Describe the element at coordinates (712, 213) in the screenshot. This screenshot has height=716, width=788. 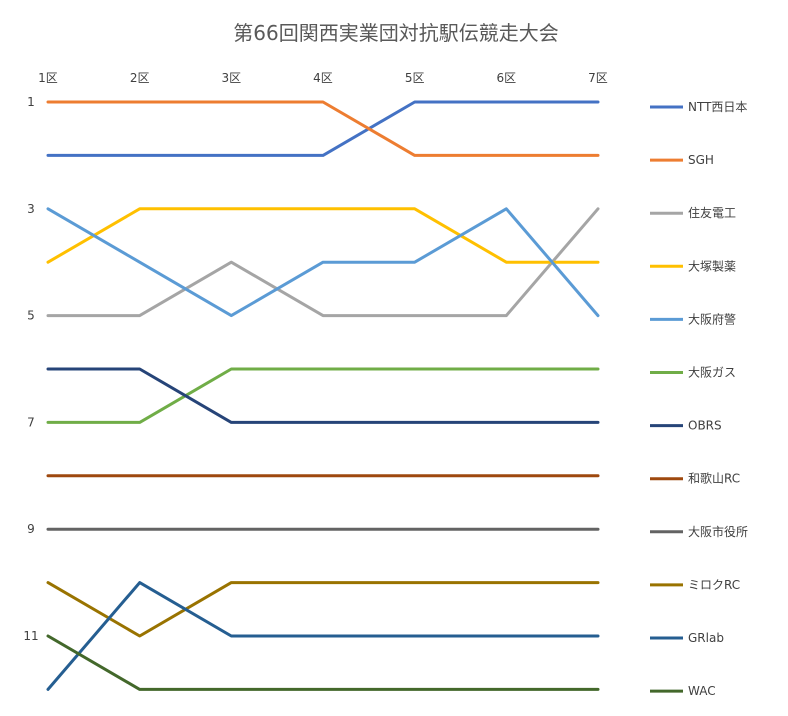
I see `legend-label: 住友電工` at that location.